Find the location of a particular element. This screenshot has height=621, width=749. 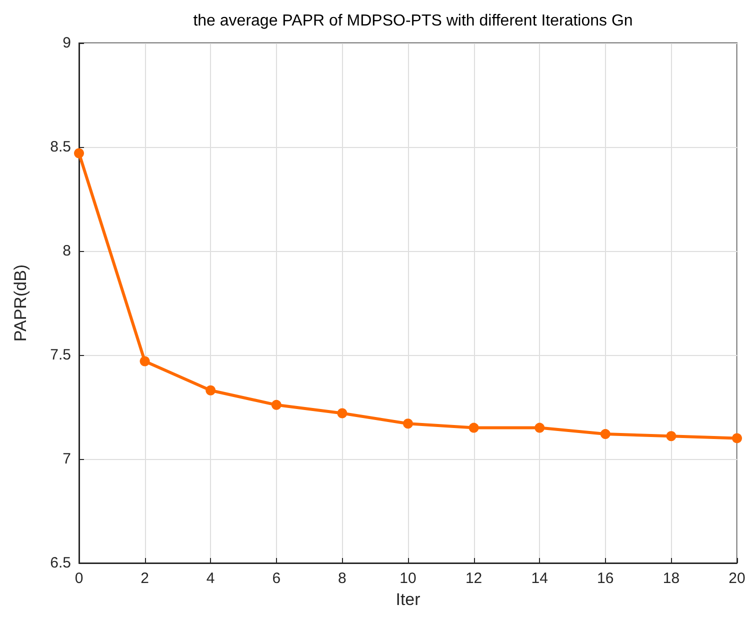

x-tick-label: 10 is located at coordinates (408, 578).